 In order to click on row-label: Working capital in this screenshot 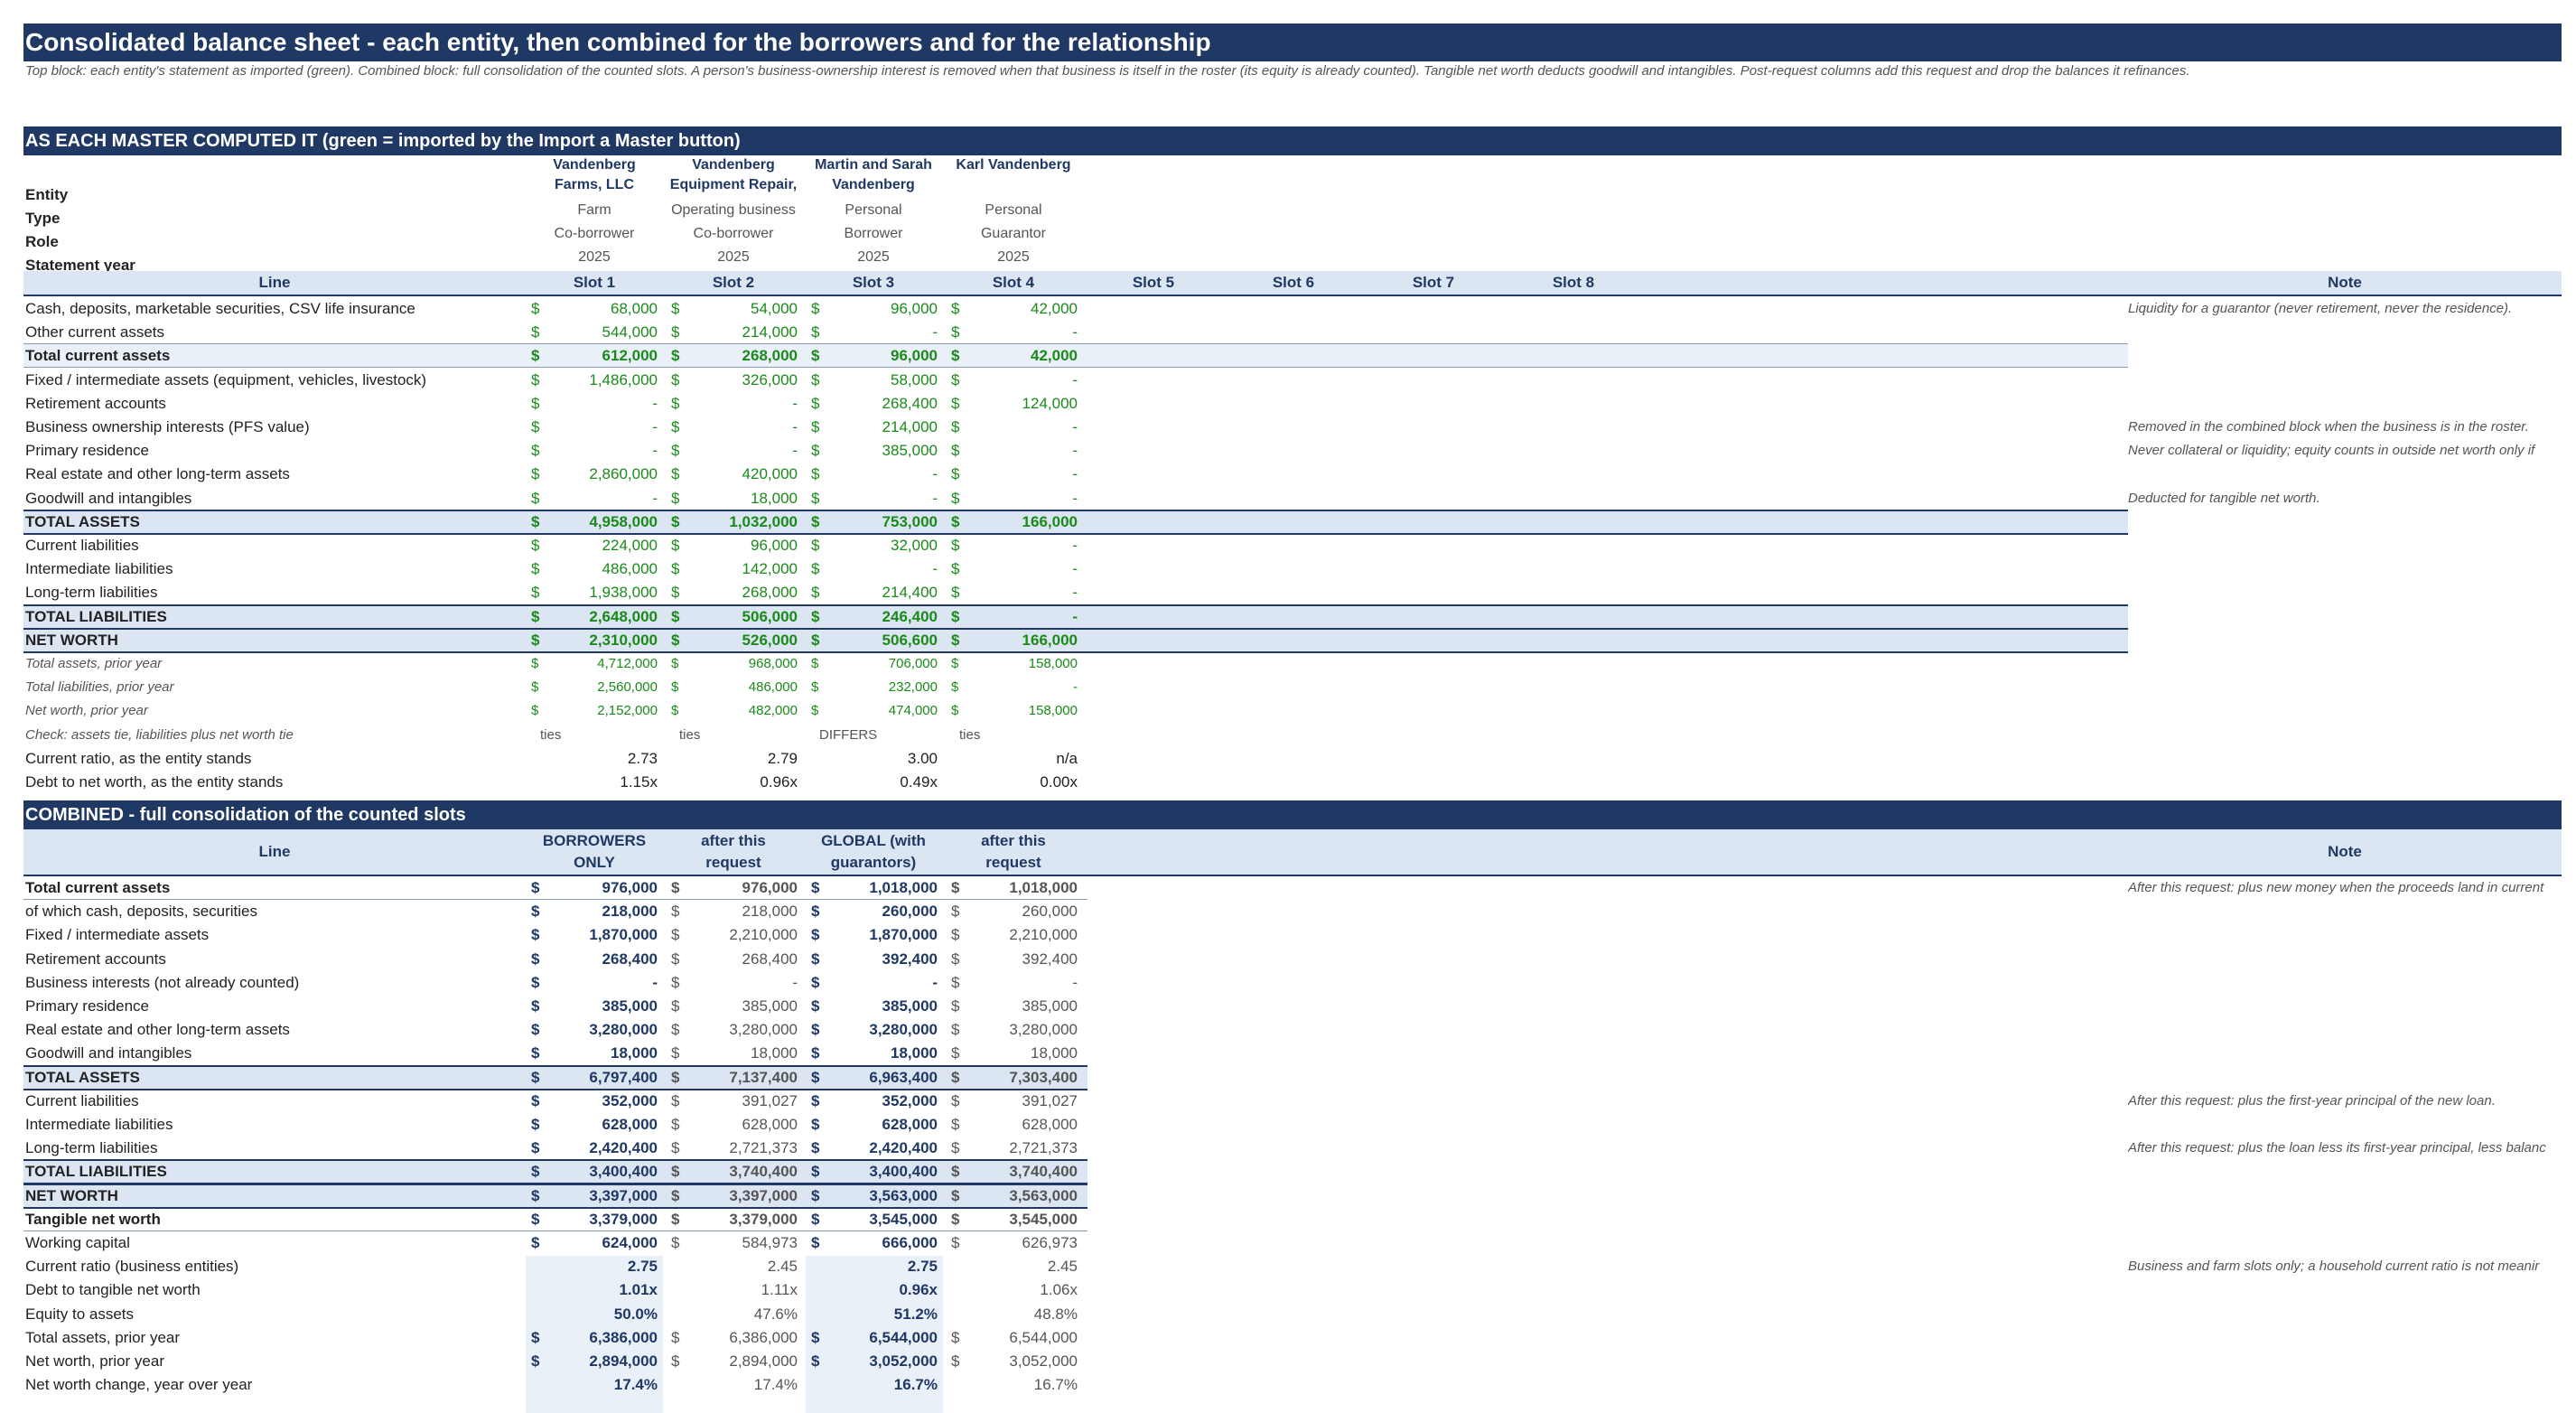, I will do `click(77, 1242)`.